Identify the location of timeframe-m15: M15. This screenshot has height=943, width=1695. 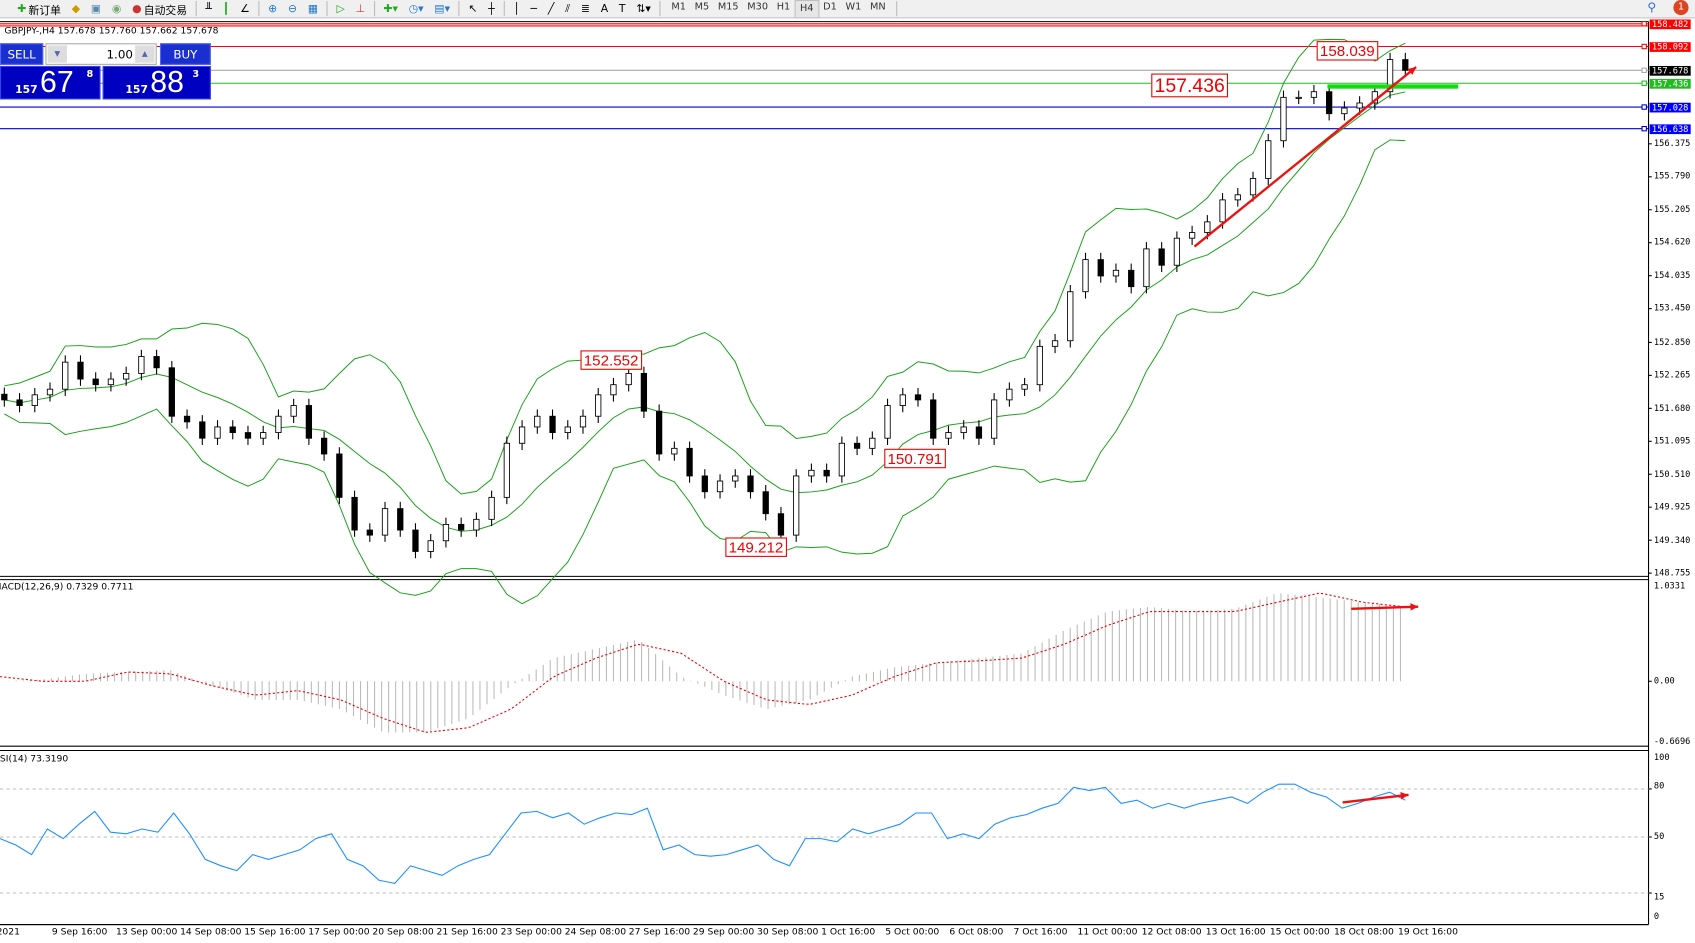
(728, 7).